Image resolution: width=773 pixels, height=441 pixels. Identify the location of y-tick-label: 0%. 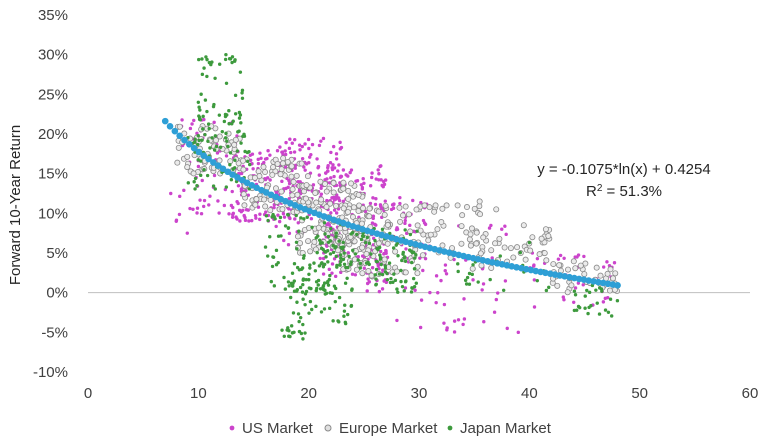
(57, 293).